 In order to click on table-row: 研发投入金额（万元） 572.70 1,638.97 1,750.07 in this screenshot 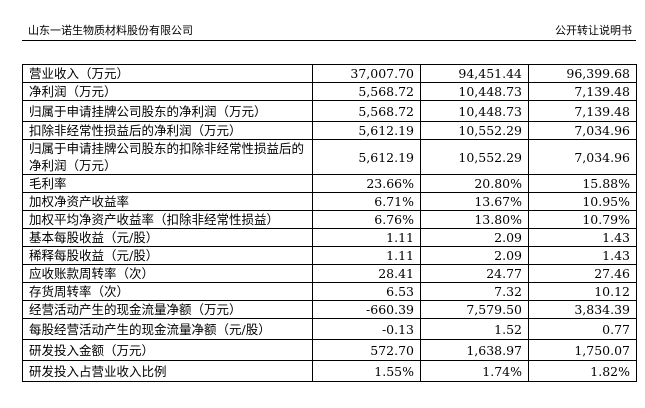, I will do `click(329, 350)`.